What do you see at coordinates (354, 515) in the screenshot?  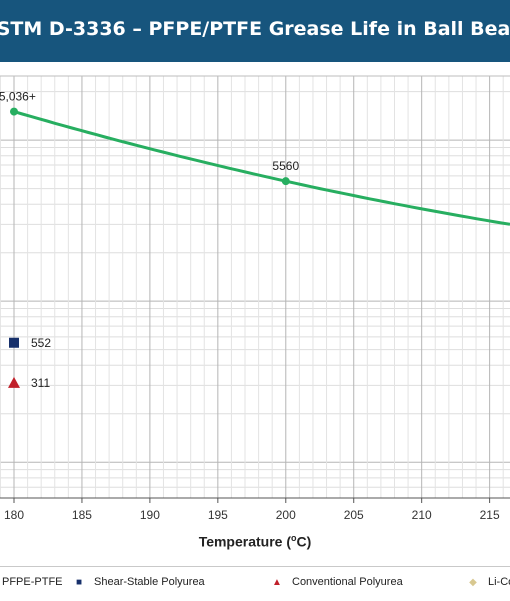 I see `x-tick-label: 205` at bounding box center [354, 515].